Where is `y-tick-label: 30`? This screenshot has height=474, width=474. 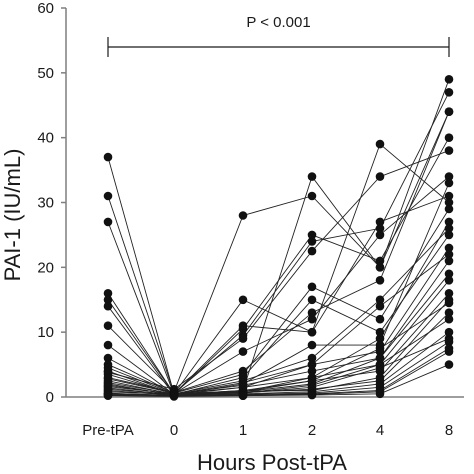
y-tick-label: 30 is located at coordinates (45, 203).